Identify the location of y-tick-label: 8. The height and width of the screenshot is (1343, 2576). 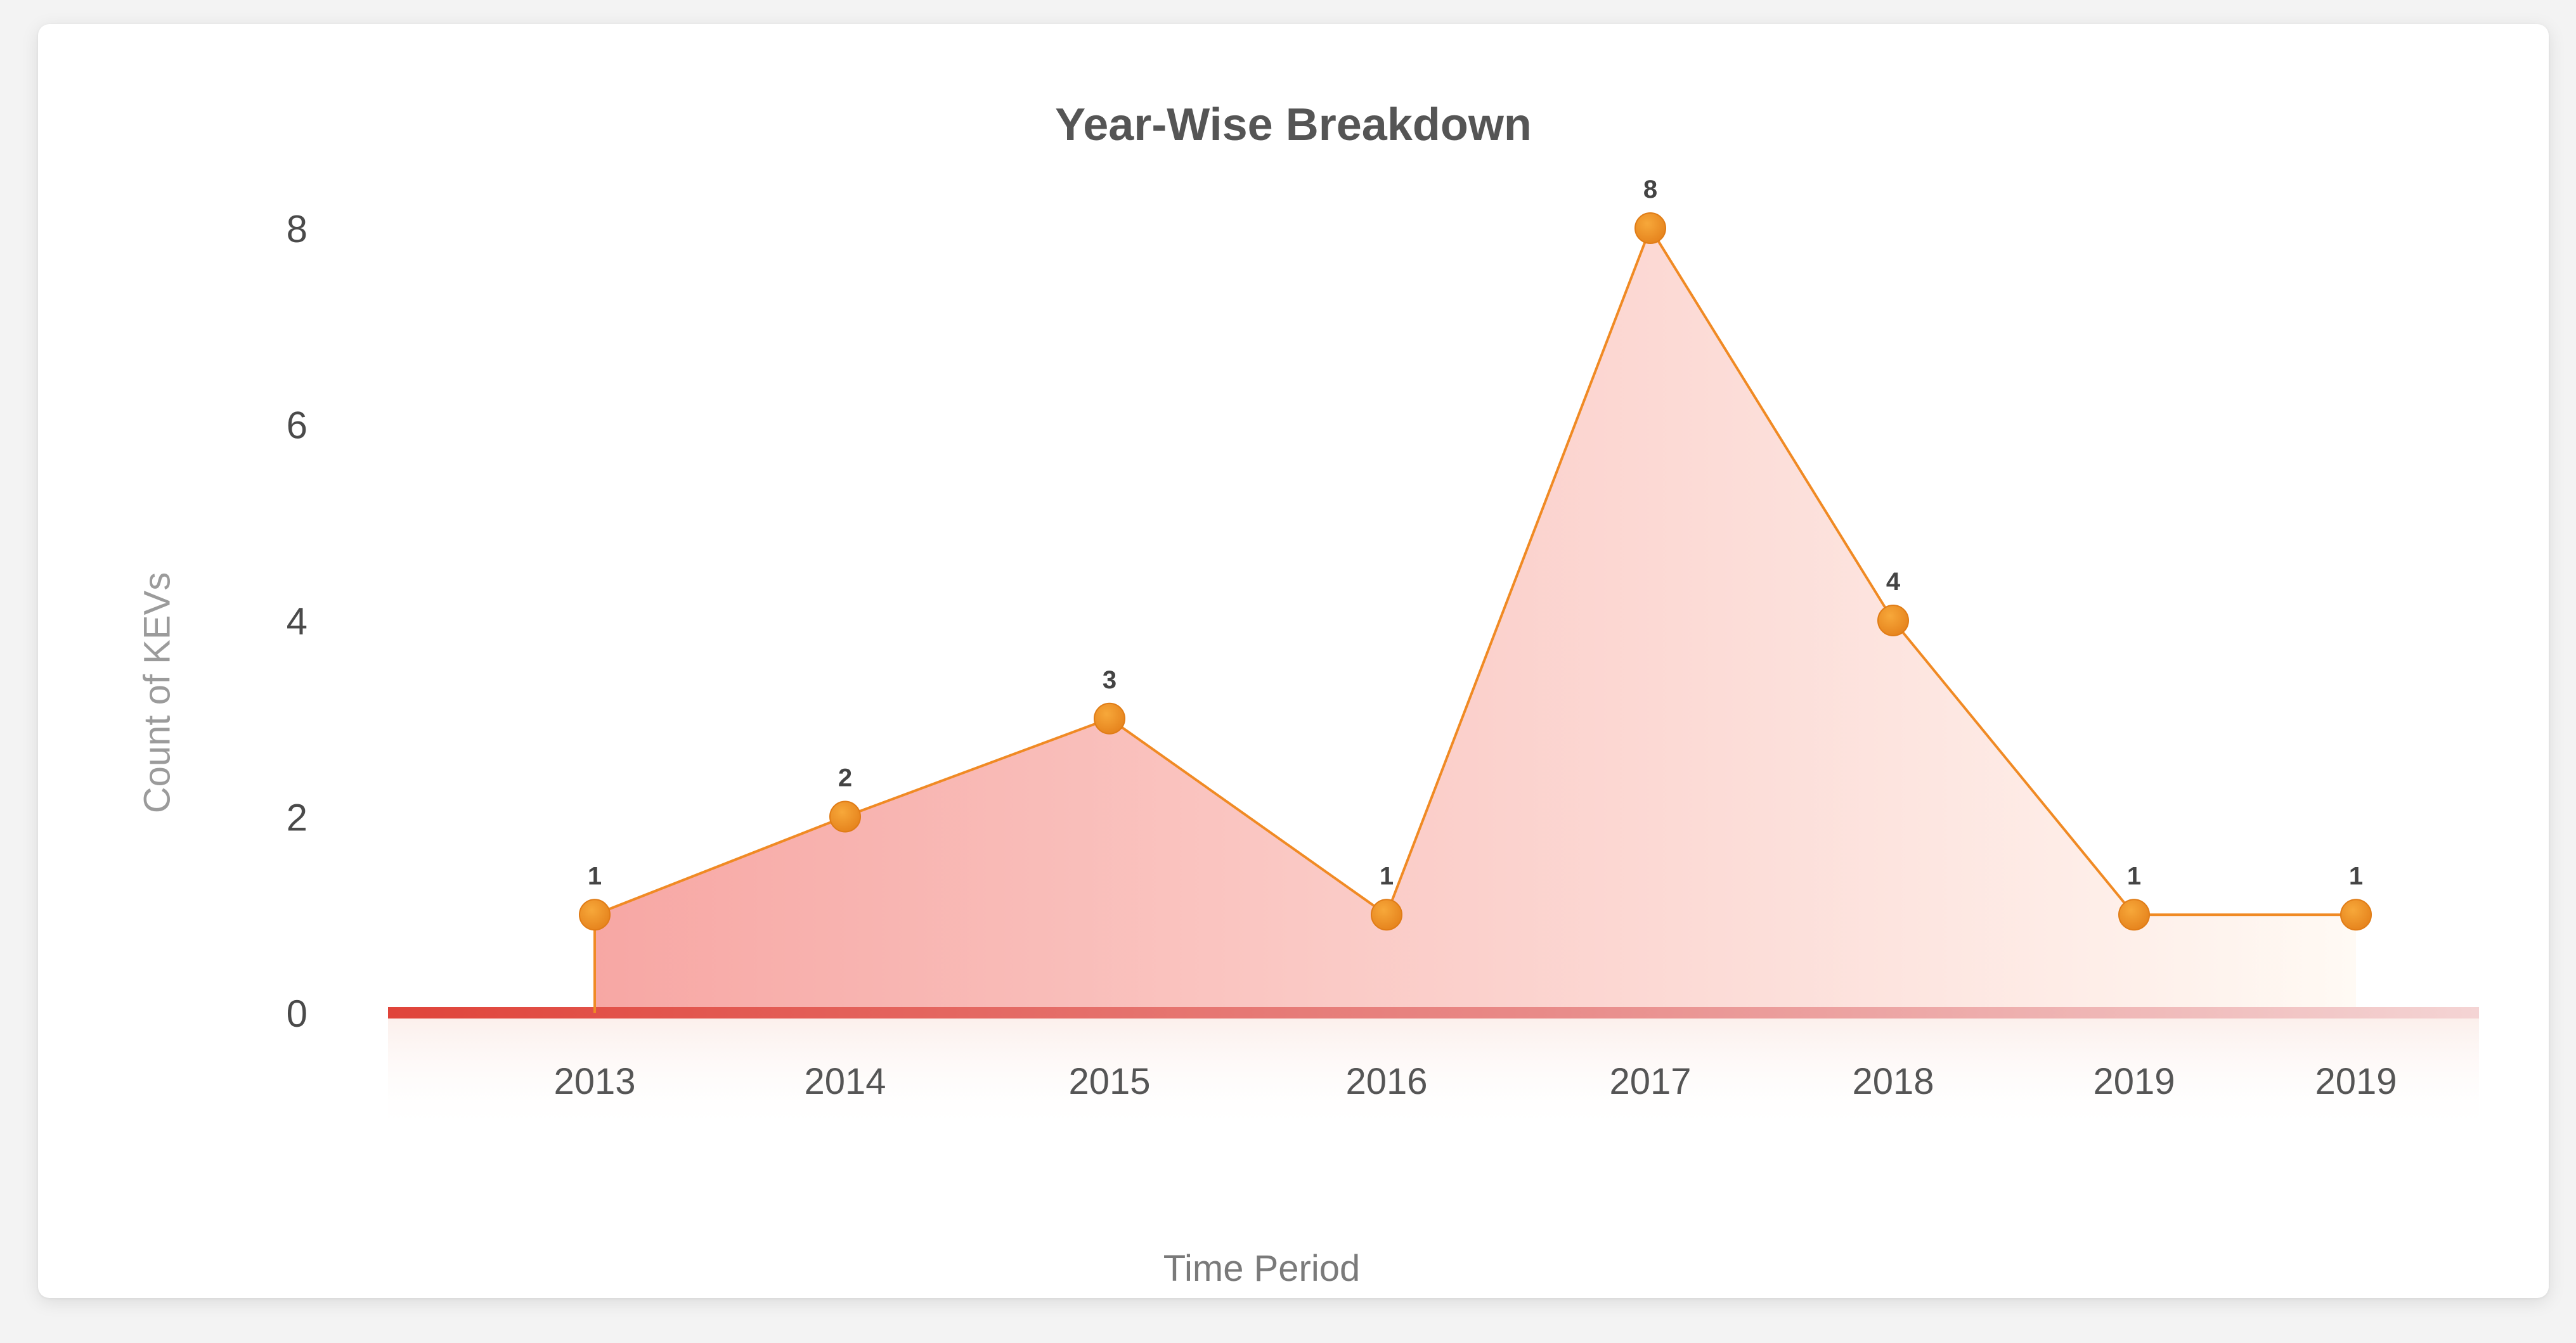
(297, 229).